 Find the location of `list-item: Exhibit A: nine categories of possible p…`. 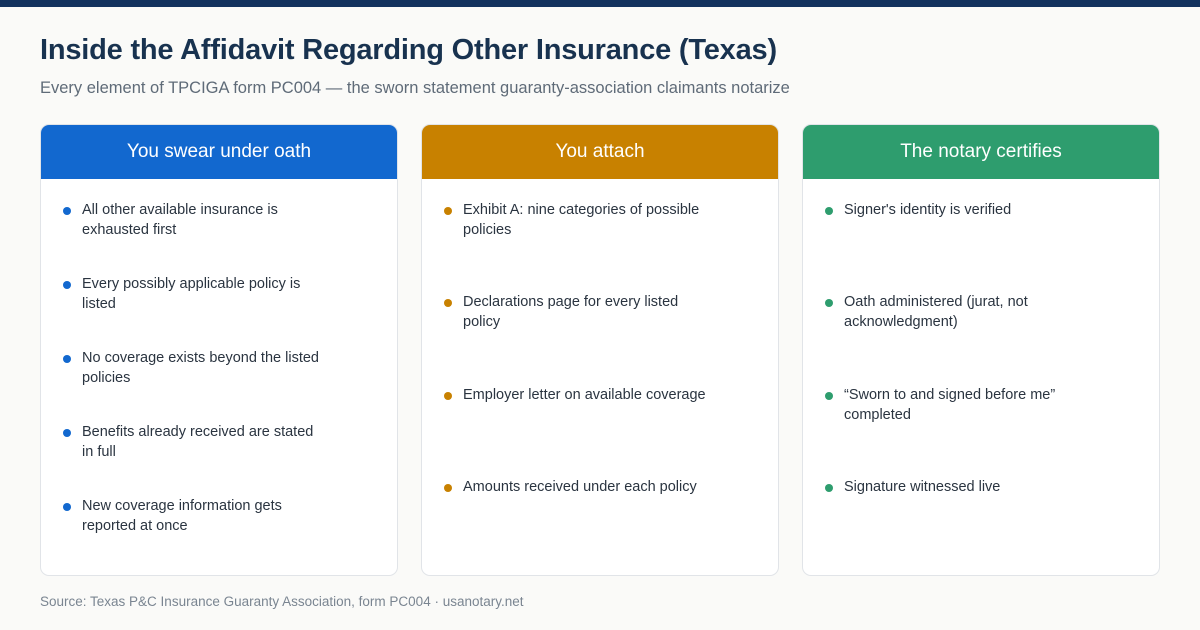

list-item: Exhibit A: nine categories of possible p… is located at coordinates (600, 220).